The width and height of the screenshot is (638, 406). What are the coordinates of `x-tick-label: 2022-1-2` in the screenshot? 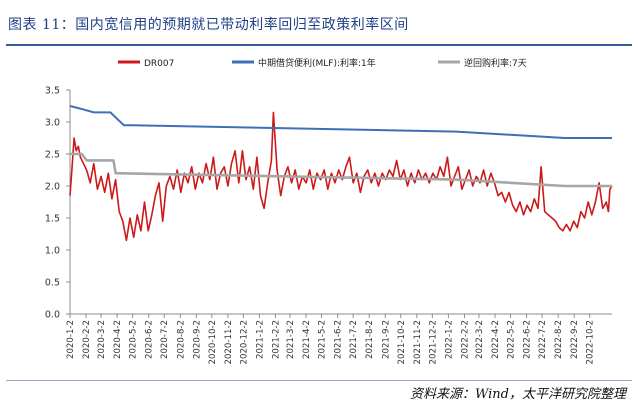 It's located at (449, 339).